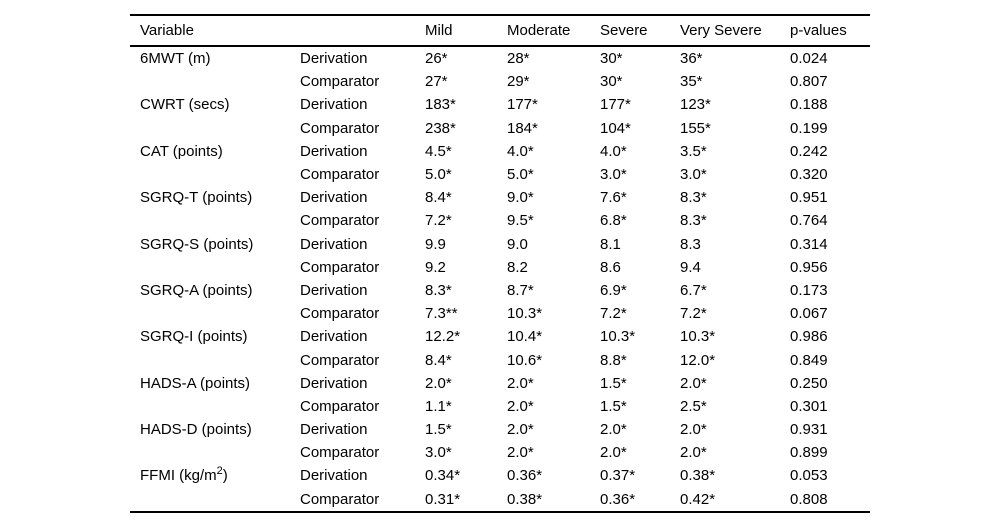 The height and width of the screenshot is (530, 1000). Describe the element at coordinates (438, 430) in the screenshot. I see `value-cell-mild: 1.5*` at that location.